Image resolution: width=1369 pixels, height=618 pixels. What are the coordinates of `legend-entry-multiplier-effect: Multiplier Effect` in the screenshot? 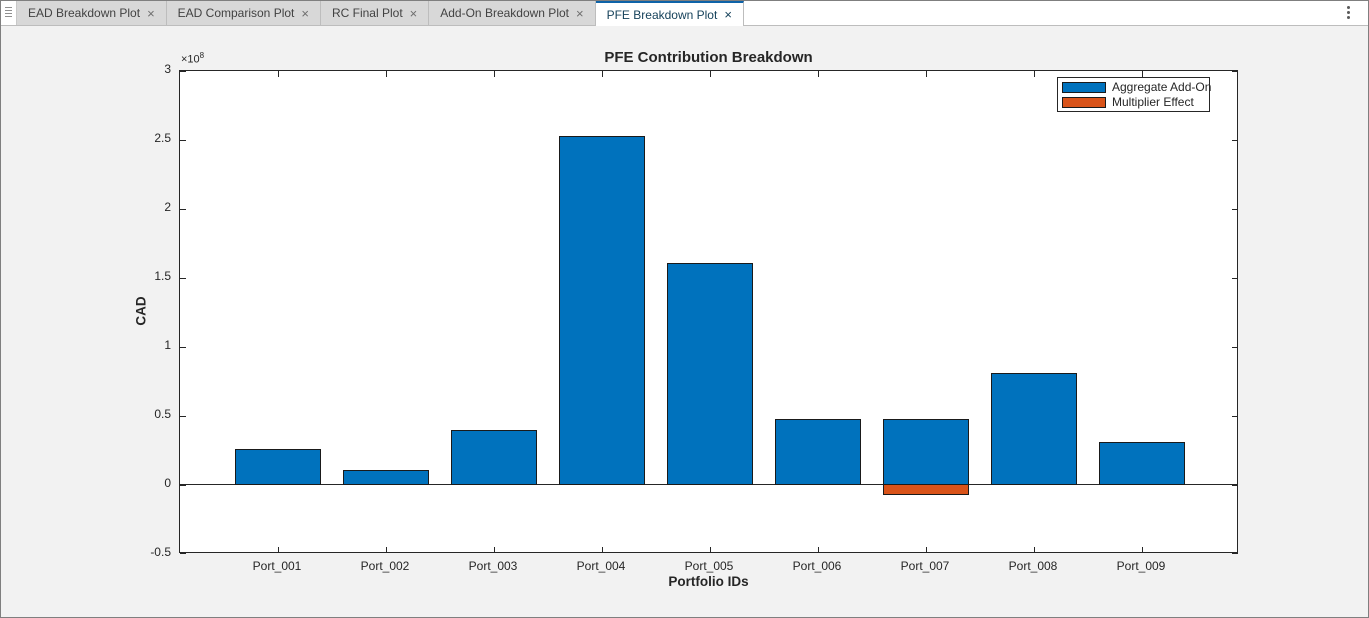 It's located at (1133, 102).